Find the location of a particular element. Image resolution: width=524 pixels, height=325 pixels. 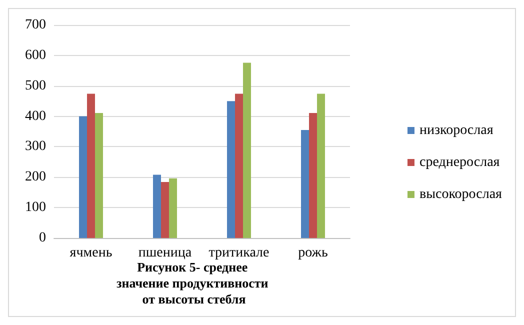

x-tick-label: пшеница is located at coordinates (165, 253).